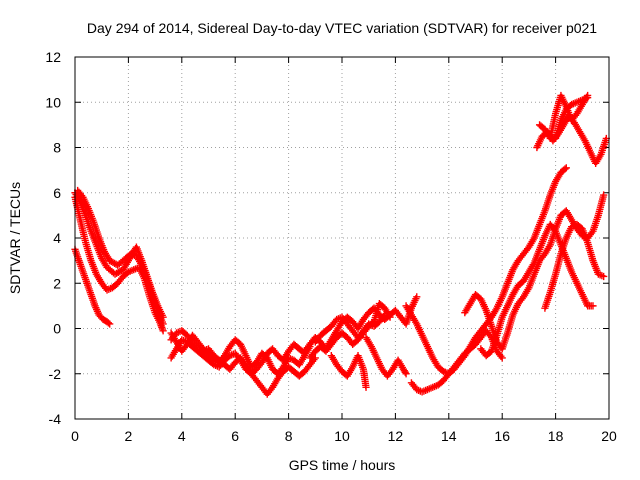  Describe the element at coordinates (129, 436) in the screenshot. I see `x-tick-label: 2` at that location.